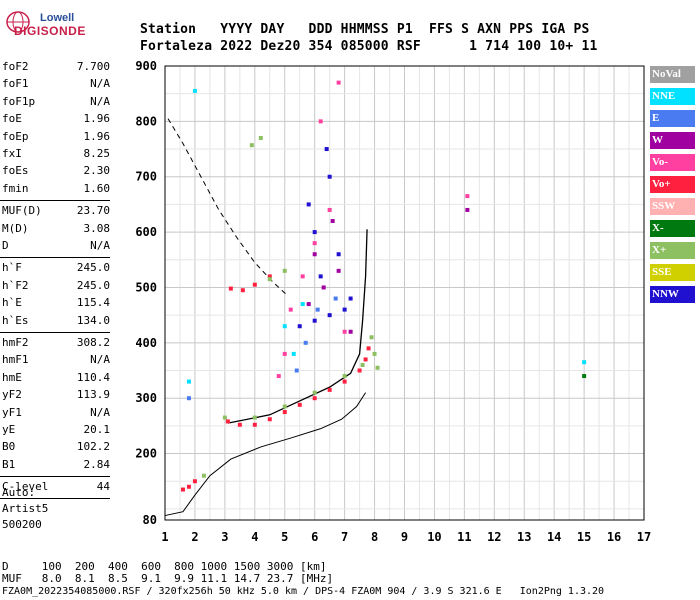  Describe the element at coordinates (22, 524) in the screenshot. I see `auto-code: 500200` at that location.